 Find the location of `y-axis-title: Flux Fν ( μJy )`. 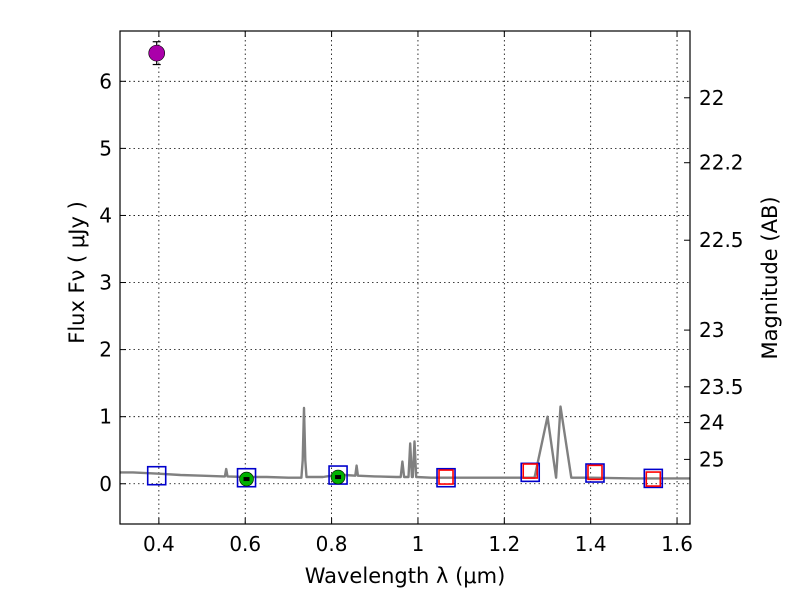

y-axis-title: Flux Fν ( μJy ) is located at coordinates (77, 272).